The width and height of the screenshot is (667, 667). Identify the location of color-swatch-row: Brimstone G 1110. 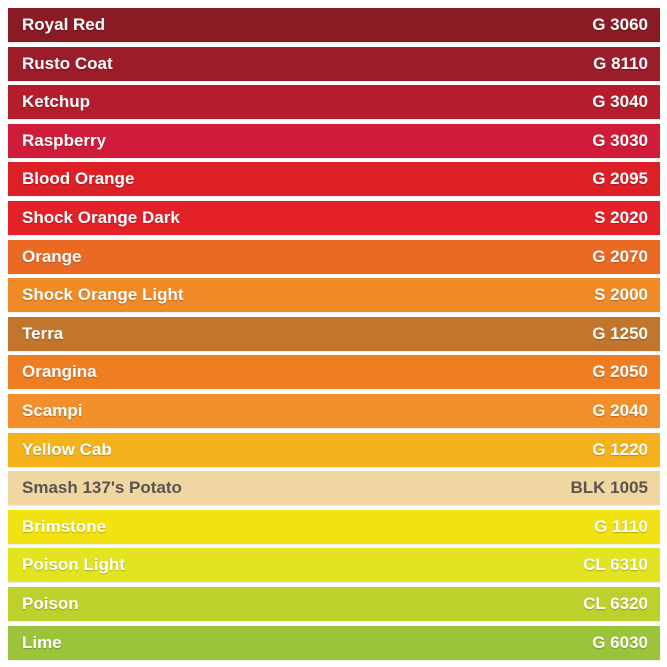
(334, 527).